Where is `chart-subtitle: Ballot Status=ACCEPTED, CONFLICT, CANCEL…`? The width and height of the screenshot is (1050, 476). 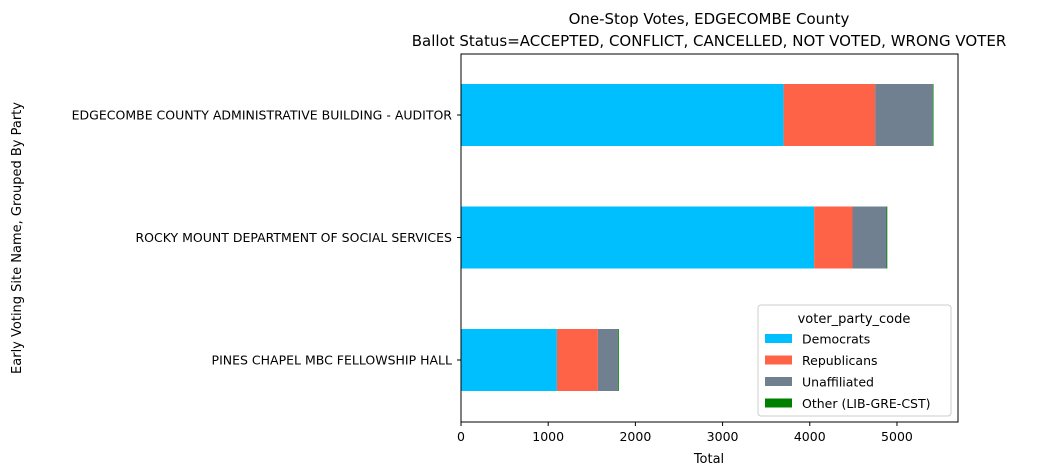
chart-subtitle: Ballot Status=ACCEPTED, CONFLICT, CANCEL… is located at coordinates (709, 41).